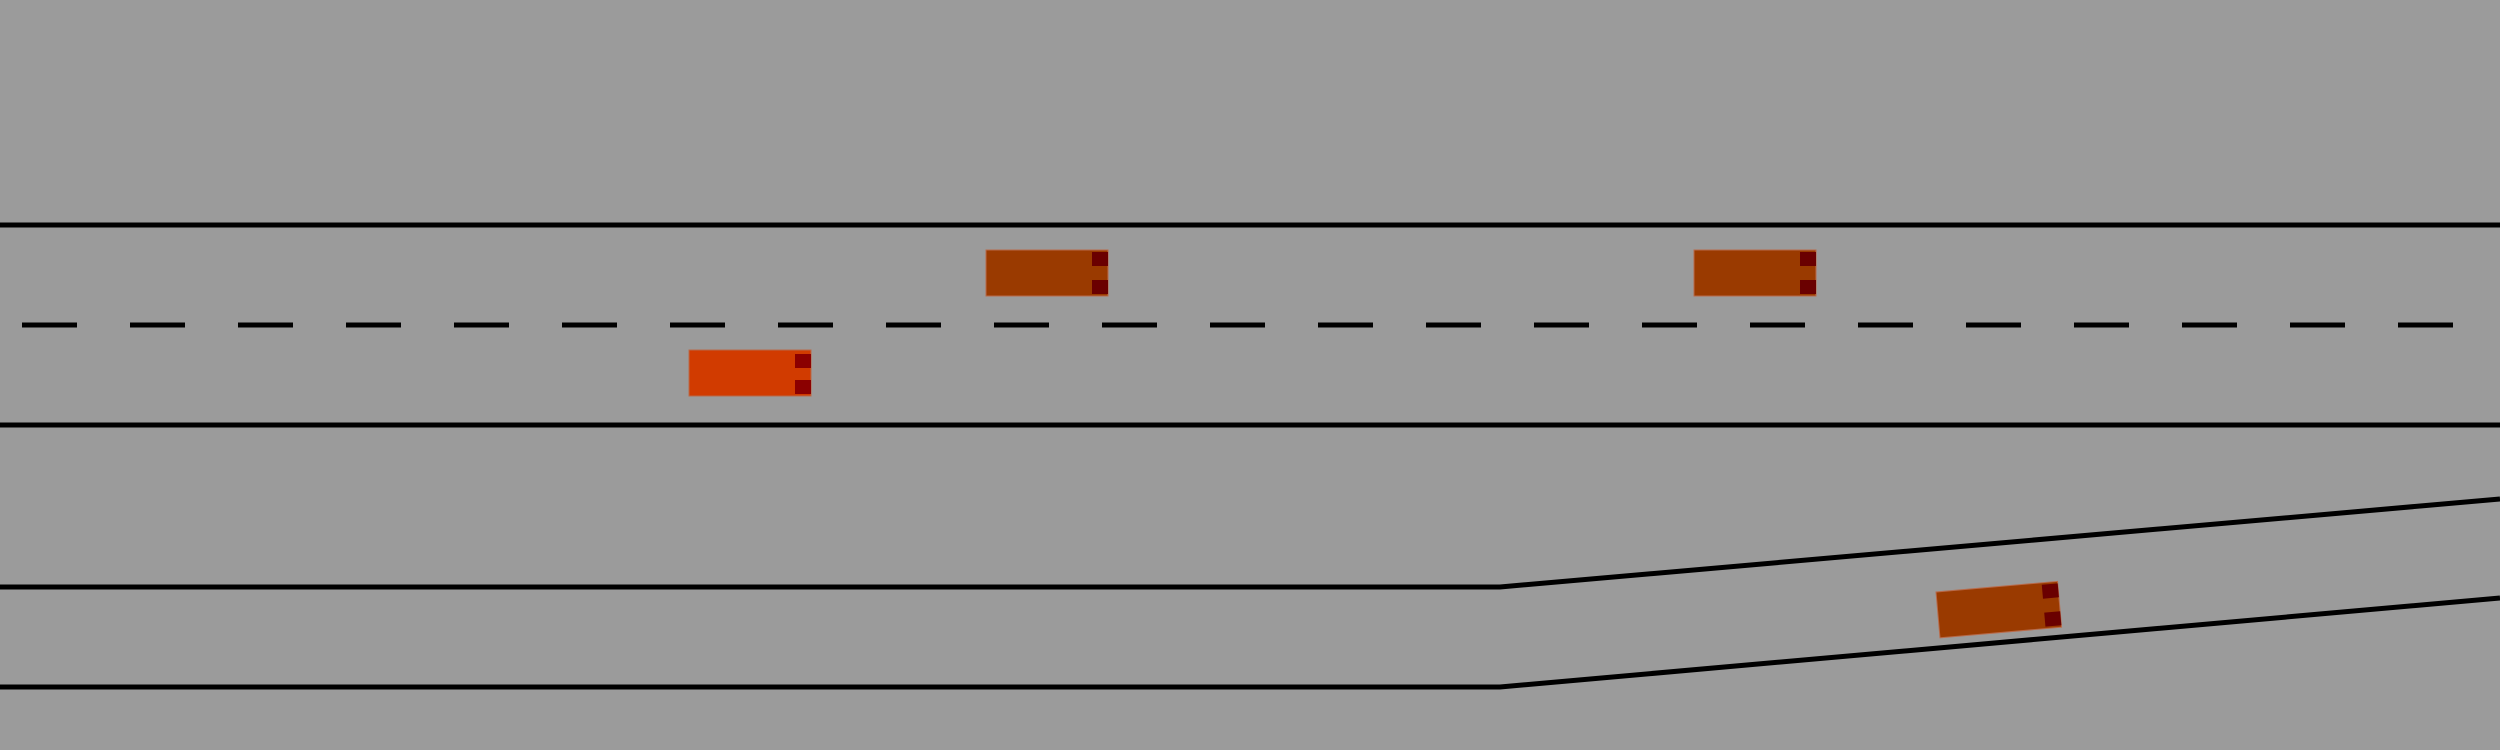 This screenshot has width=2500, height=750. I want to click on vehicle-ego, so click(750, 373).